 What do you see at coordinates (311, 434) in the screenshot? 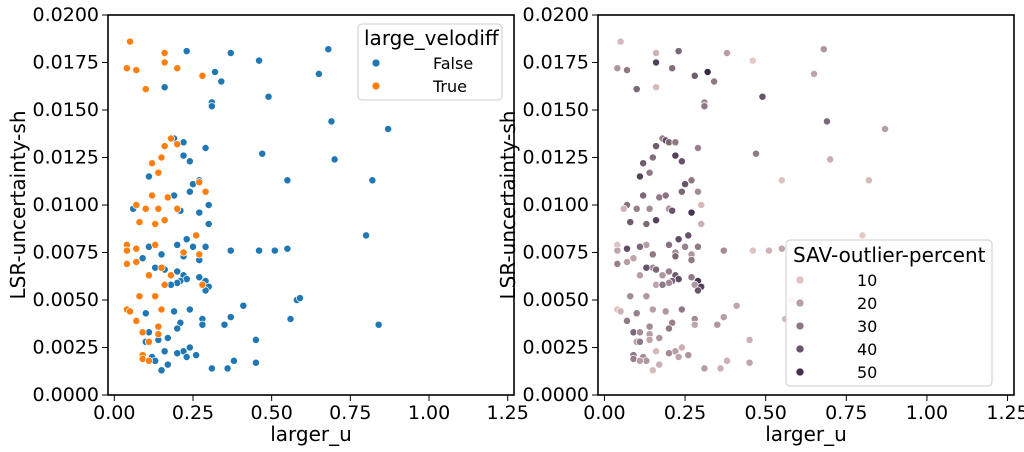
I see `x-axis-label: larger_u` at bounding box center [311, 434].